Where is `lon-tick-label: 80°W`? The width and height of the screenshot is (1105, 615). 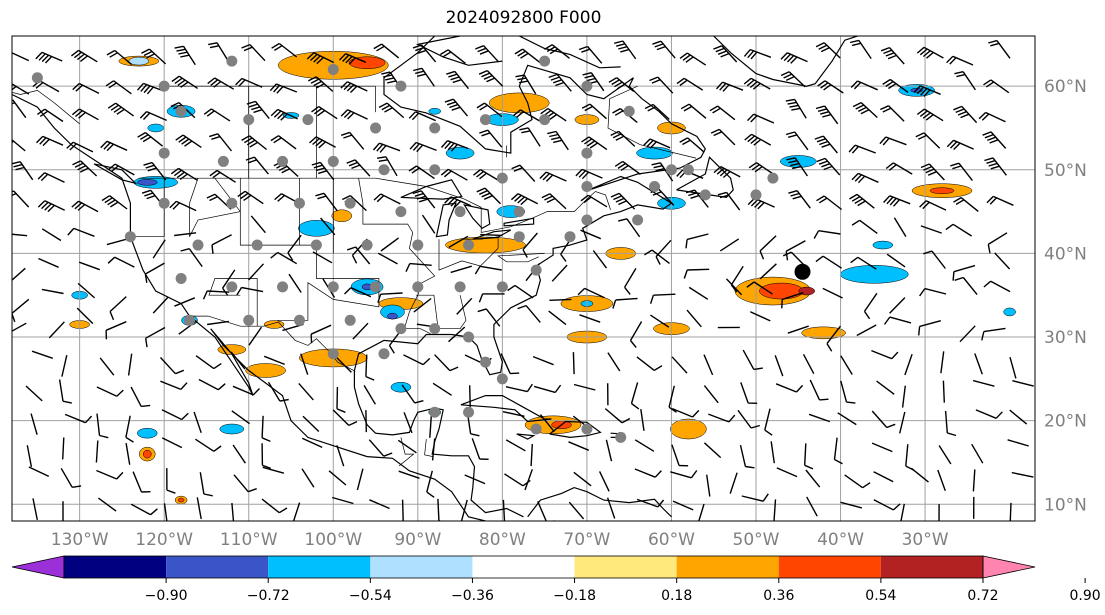
lon-tick-label: 80°W is located at coordinates (502, 540).